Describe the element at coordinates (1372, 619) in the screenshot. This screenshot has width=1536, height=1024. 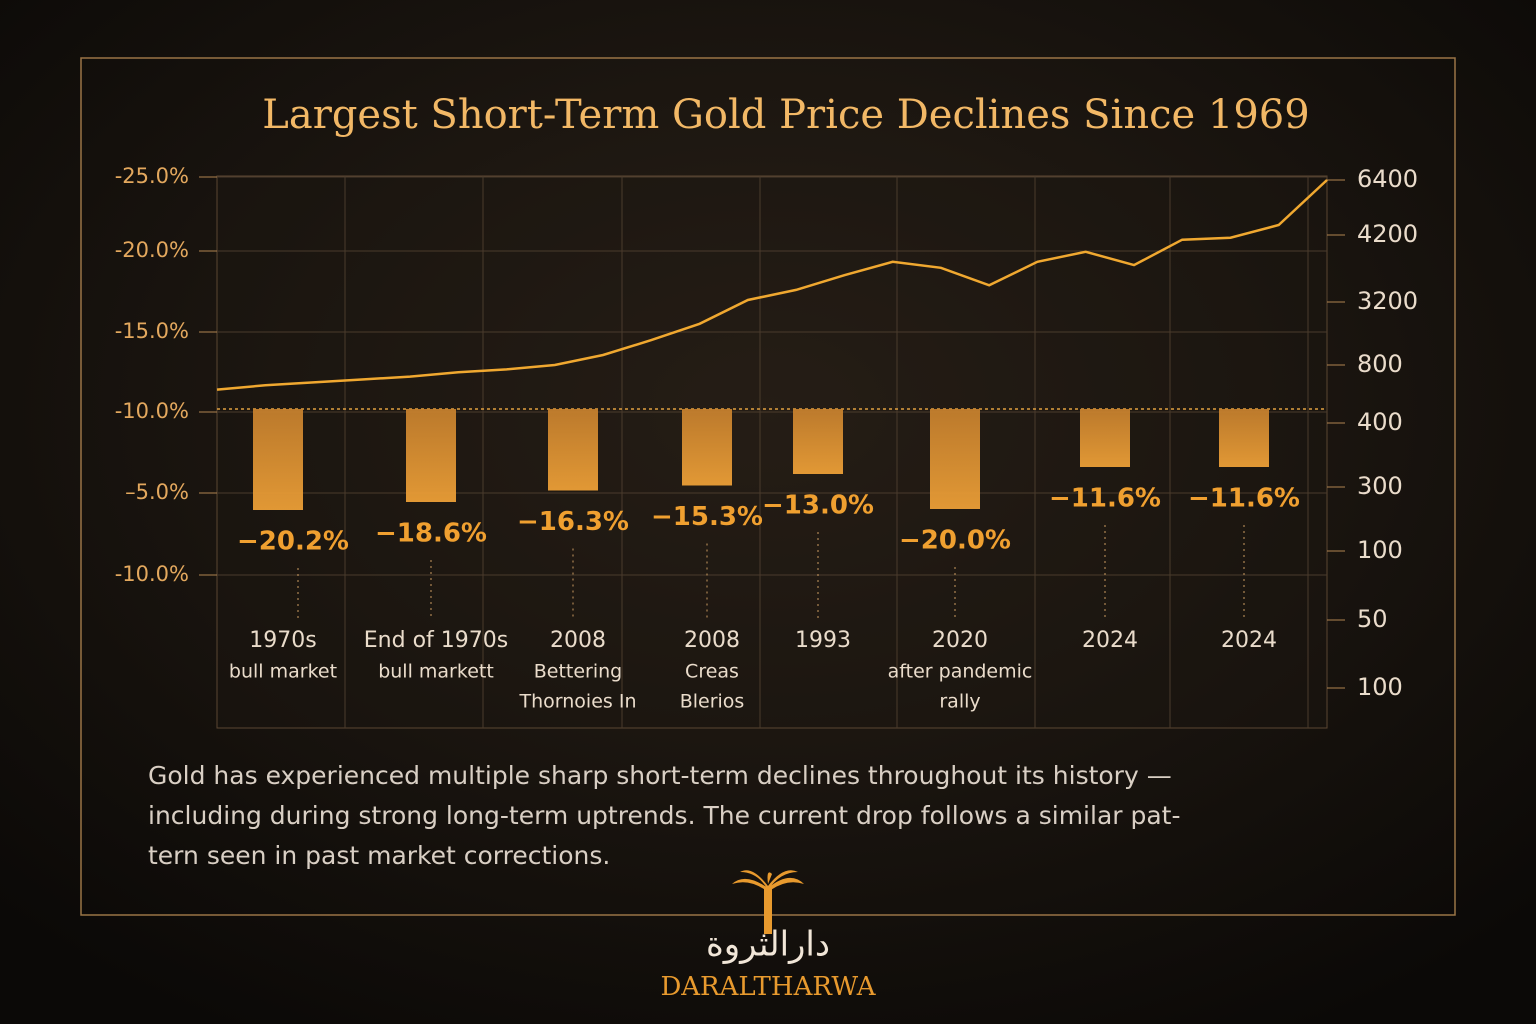
I see `y2-tick-label: 50` at that location.